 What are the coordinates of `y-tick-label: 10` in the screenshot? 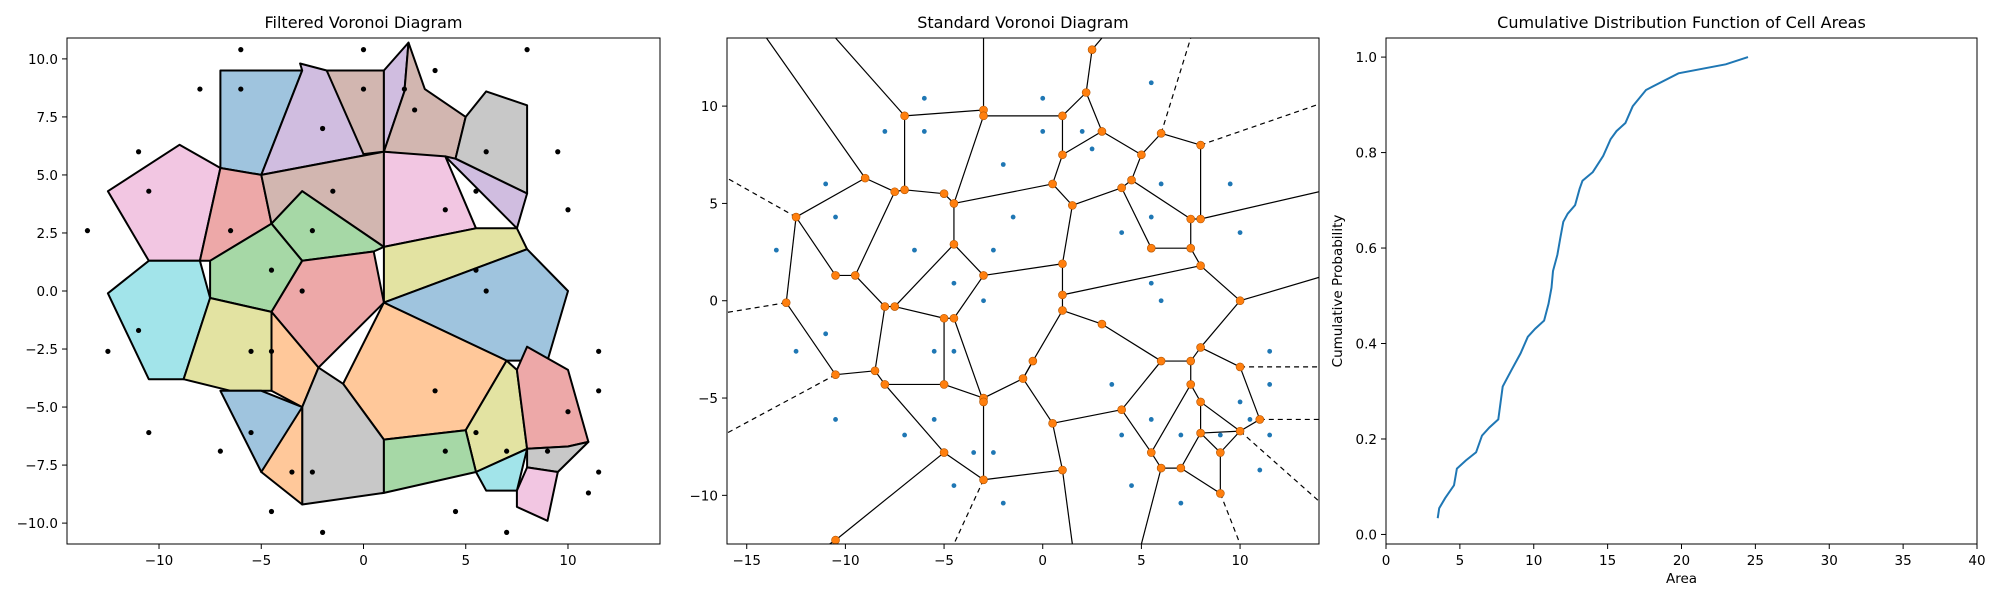 It's located at (709, 107).